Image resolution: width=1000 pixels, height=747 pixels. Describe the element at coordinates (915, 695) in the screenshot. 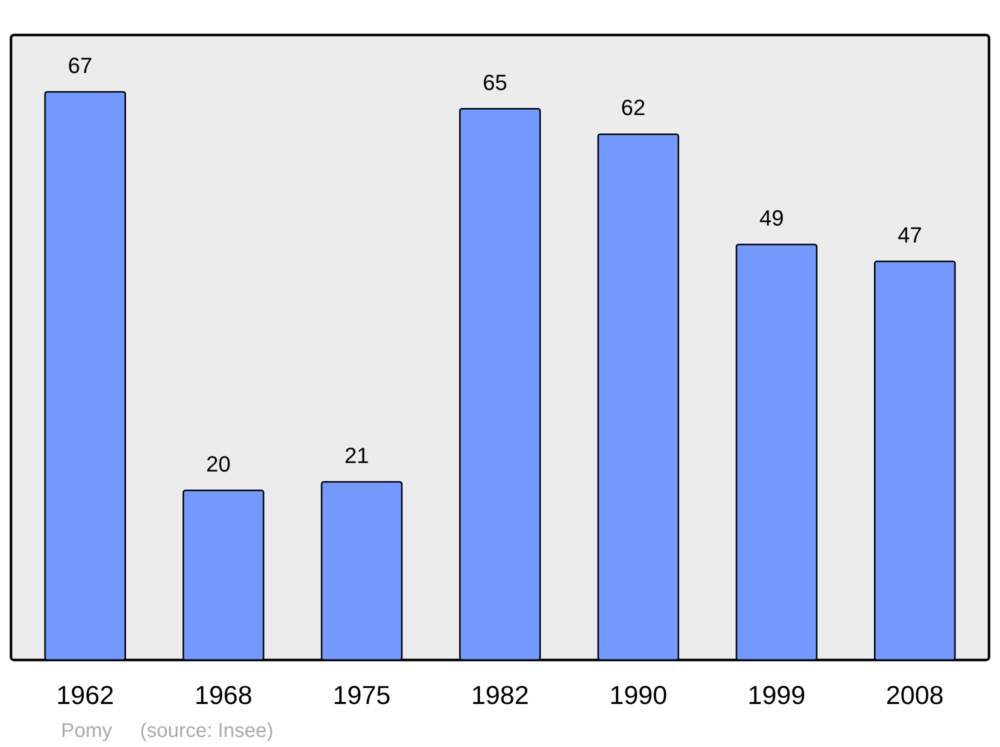

I see `x-tick-label: 2008` at that location.